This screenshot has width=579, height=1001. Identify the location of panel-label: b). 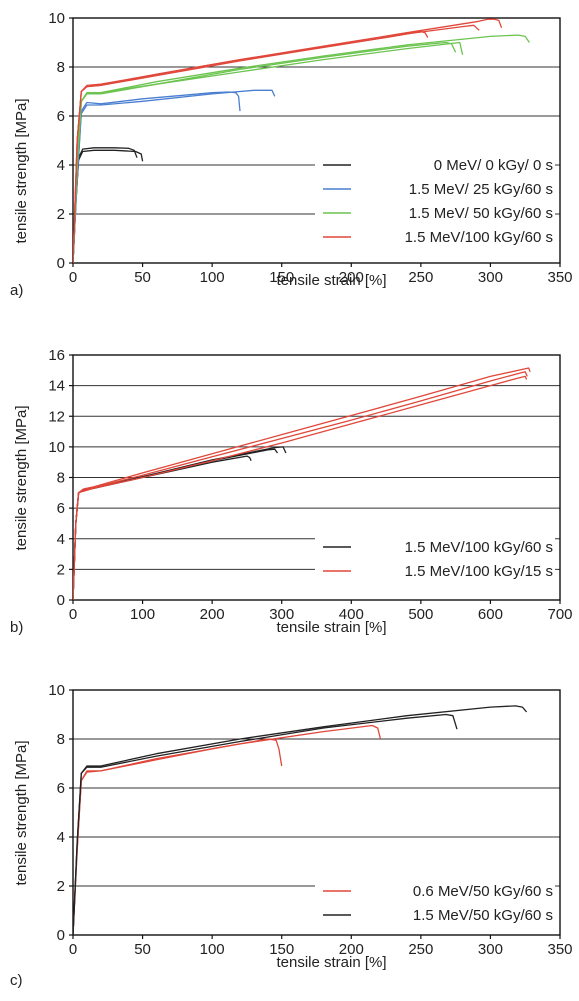
(16, 627).